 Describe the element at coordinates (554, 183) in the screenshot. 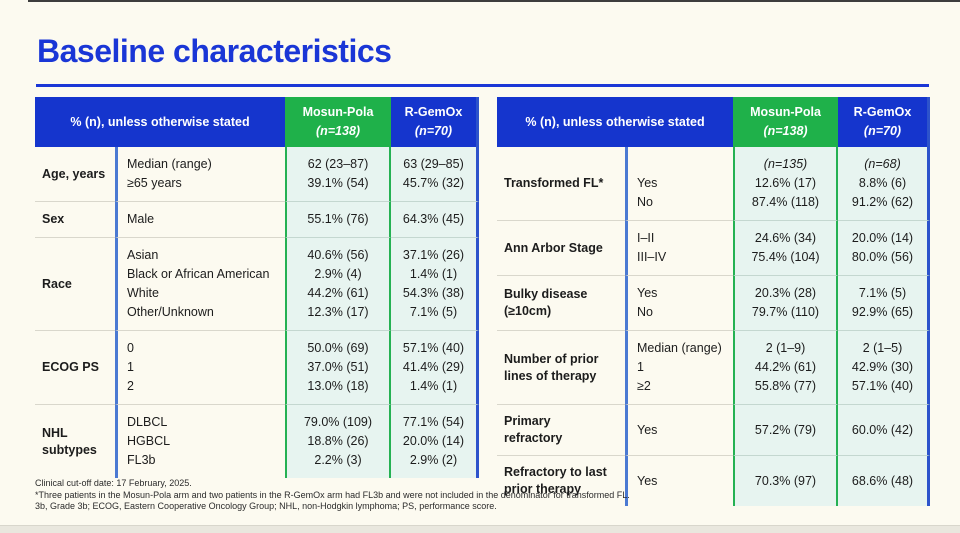

I see `row-category: Transformed FL*` at that location.